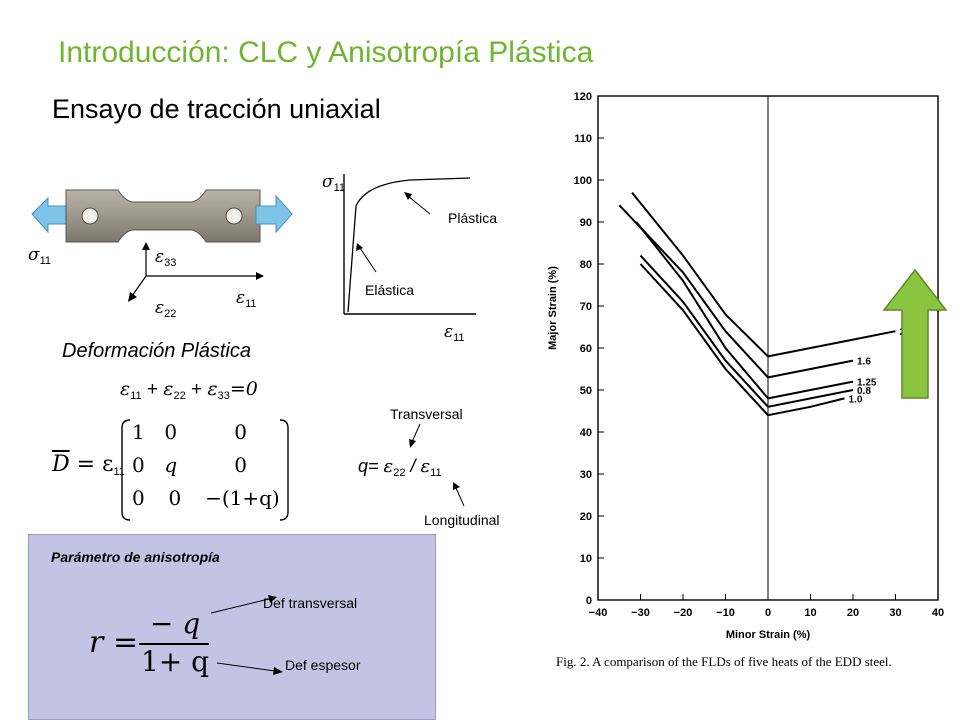 This screenshot has height=720, width=960. I want to click on fld-y-tick-label: 120, so click(583, 97).